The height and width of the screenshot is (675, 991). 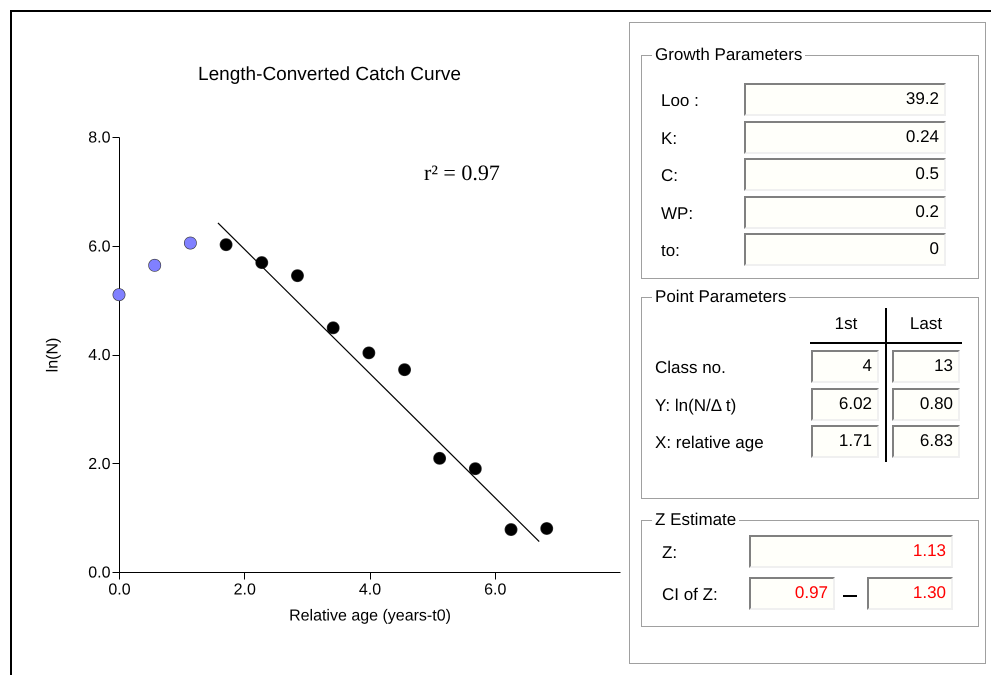 I want to click on x-tick-label: 4.0, so click(x=370, y=590).